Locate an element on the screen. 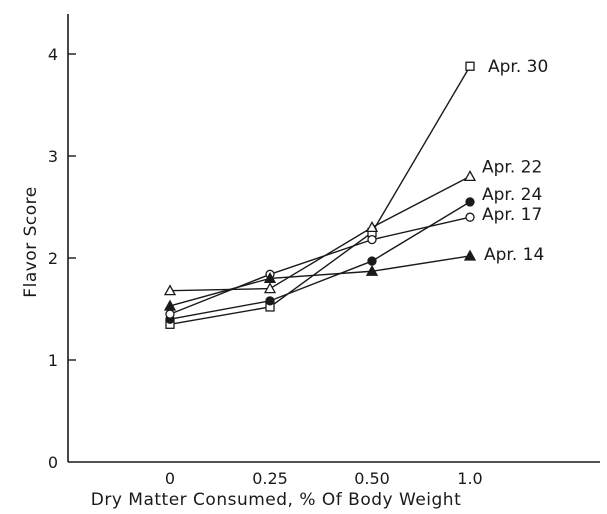 The image size is (607, 514). y-tick-label: 3 is located at coordinates (53, 156).